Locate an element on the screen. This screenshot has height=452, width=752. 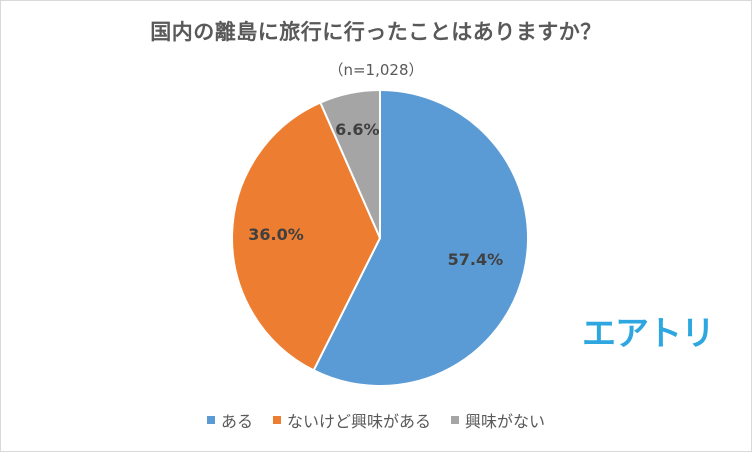
legend-item-not-interested: 興味がない is located at coordinates (498, 420).